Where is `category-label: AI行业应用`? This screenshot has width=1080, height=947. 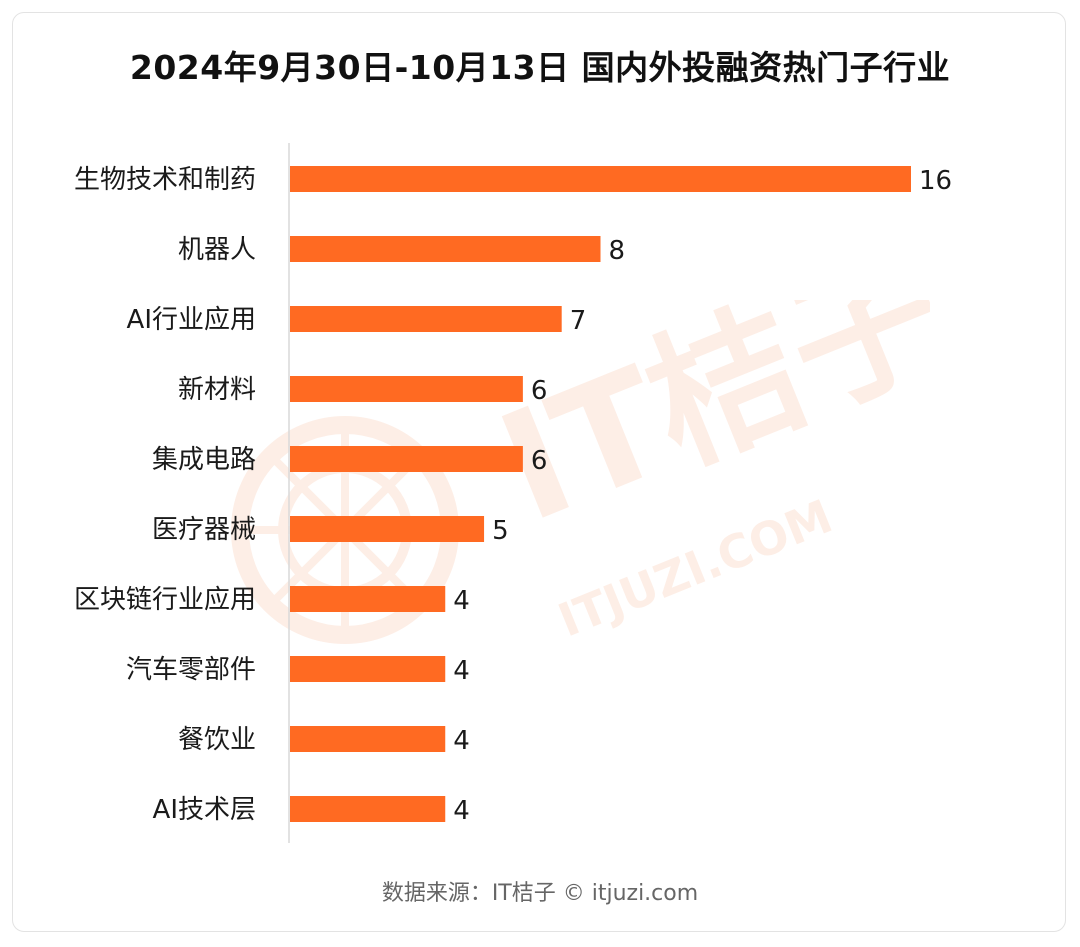 category-label: AI行业应用 is located at coordinates (191, 320).